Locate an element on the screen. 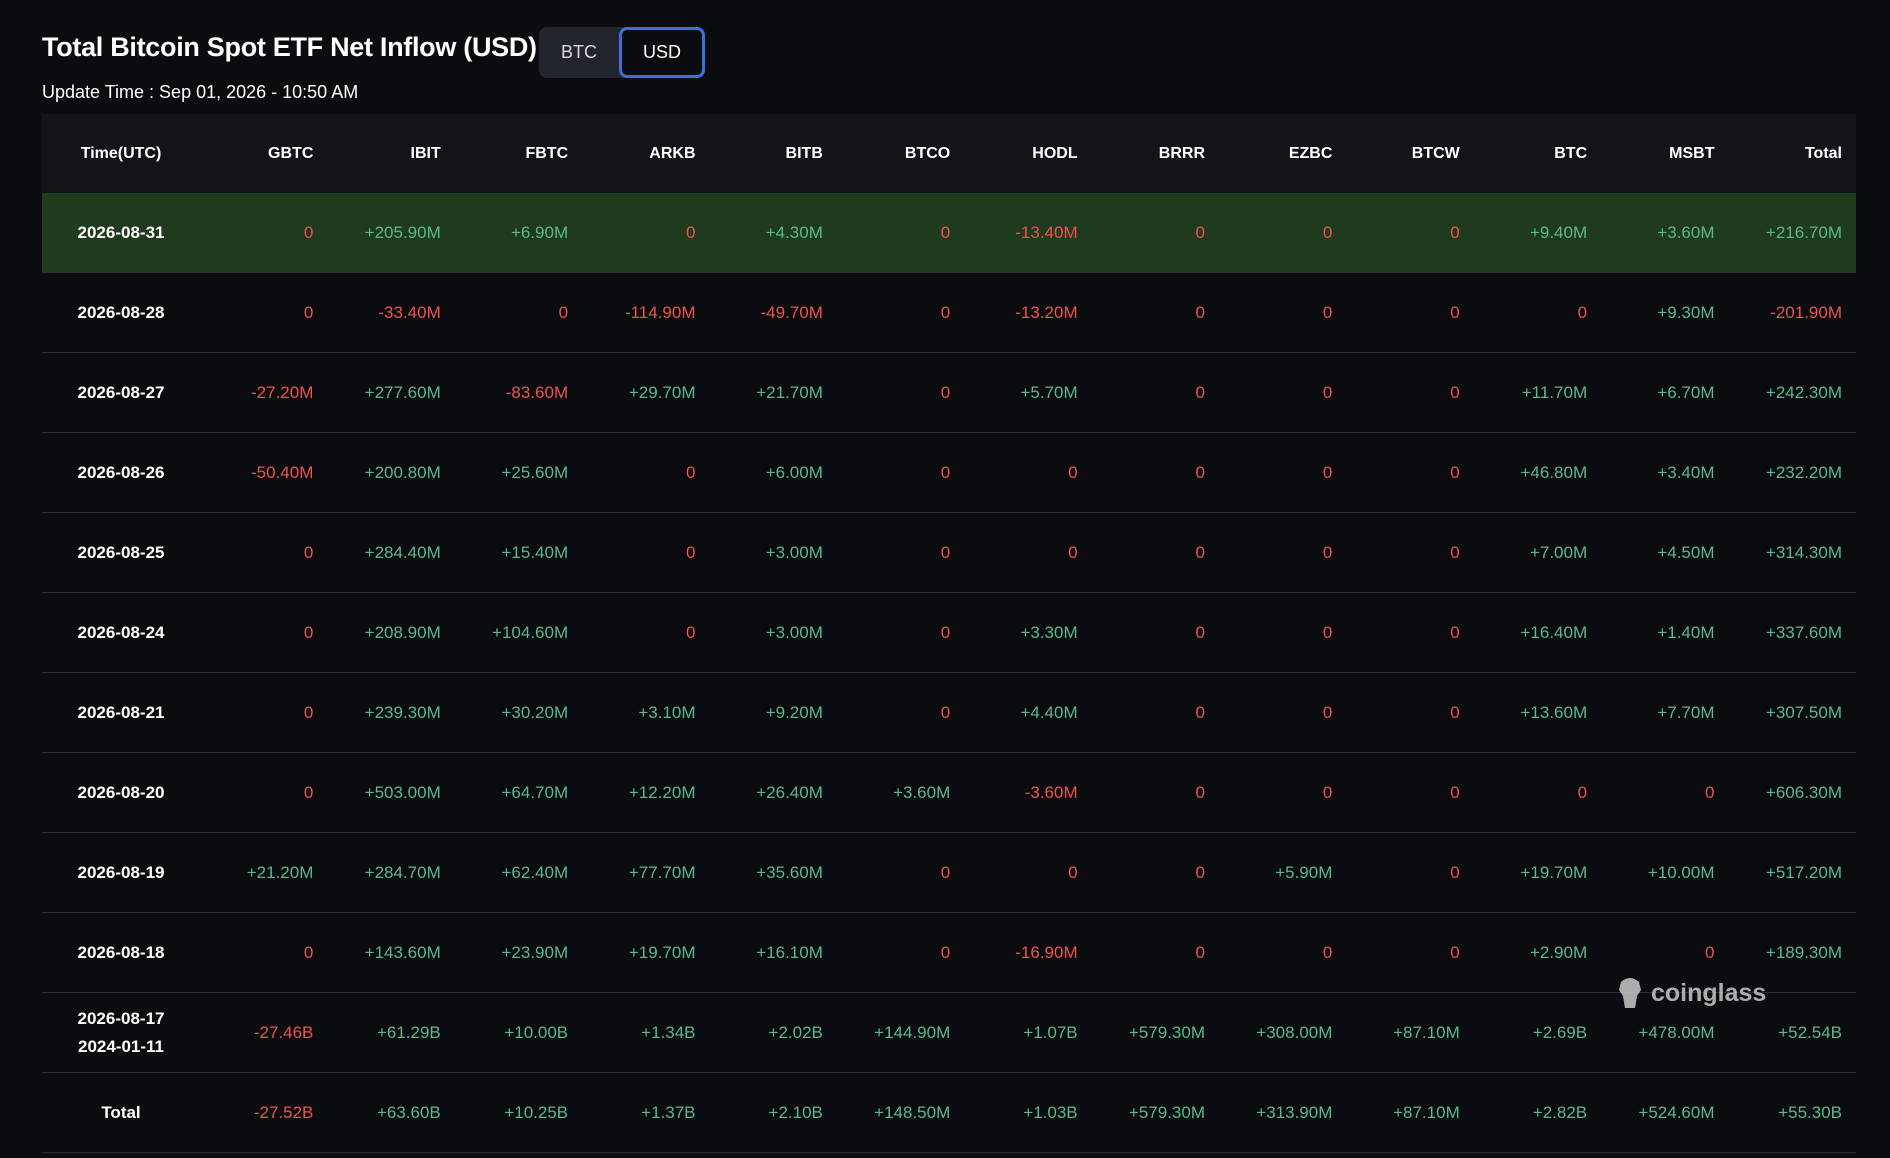 The height and width of the screenshot is (1158, 1890). value-cell: +19.70M is located at coordinates (1537, 872).